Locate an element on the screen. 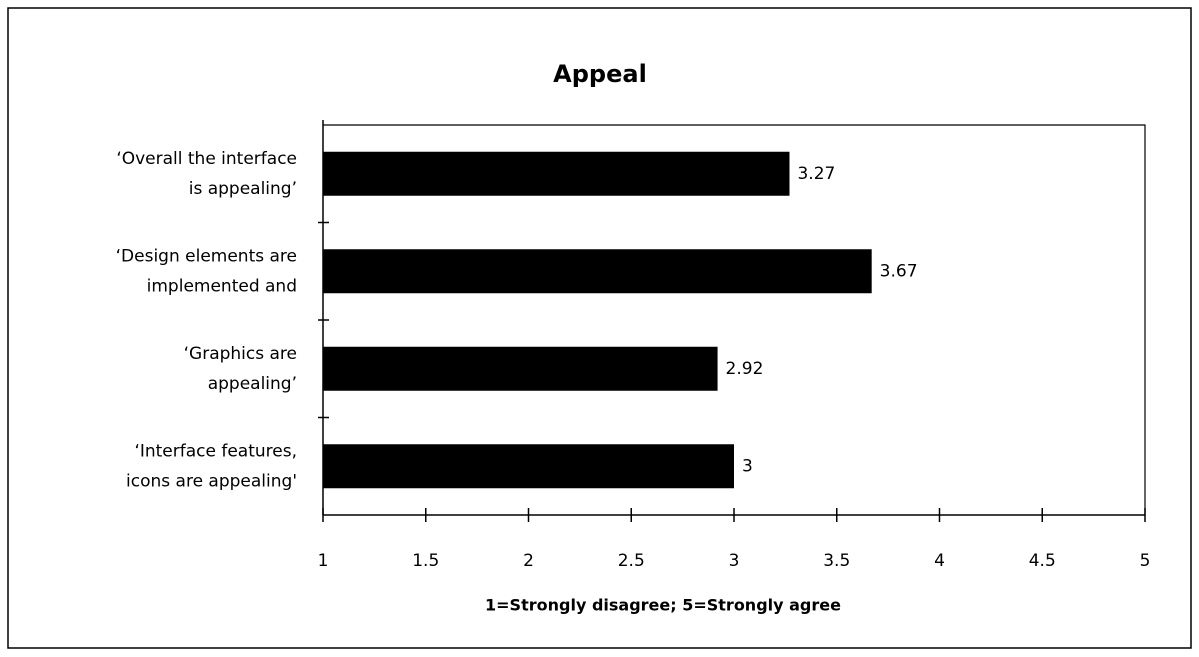 The width and height of the screenshot is (1199, 657). data-label: 3.67 is located at coordinates (899, 271).